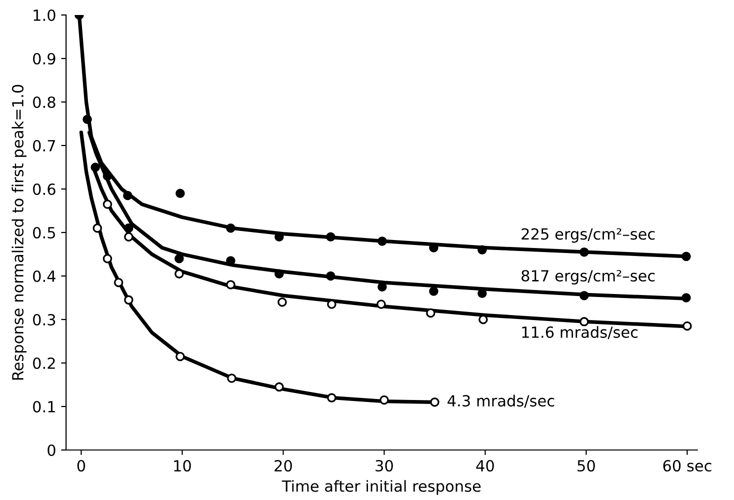 The height and width of the screenshot is (500, 734). Describe the element at coordinates (44, 232) in the screenshot. I see `y-tick-label: 0.5` at that location.